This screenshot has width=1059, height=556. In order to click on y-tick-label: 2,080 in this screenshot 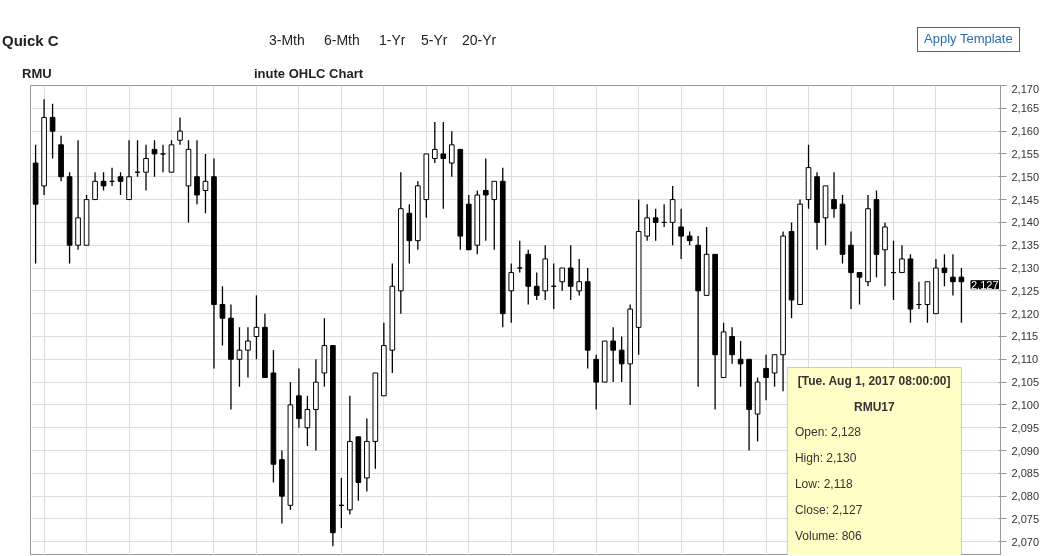, I will do `click(1025, 496)`.